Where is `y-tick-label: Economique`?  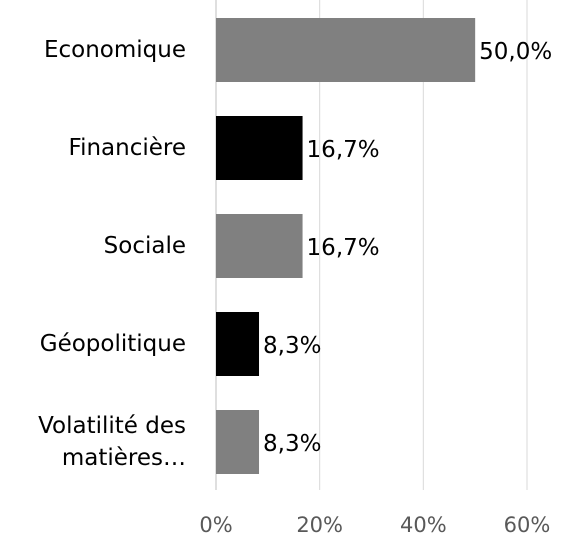
y-tick-label: Economique is located at coordinates (114, 50).